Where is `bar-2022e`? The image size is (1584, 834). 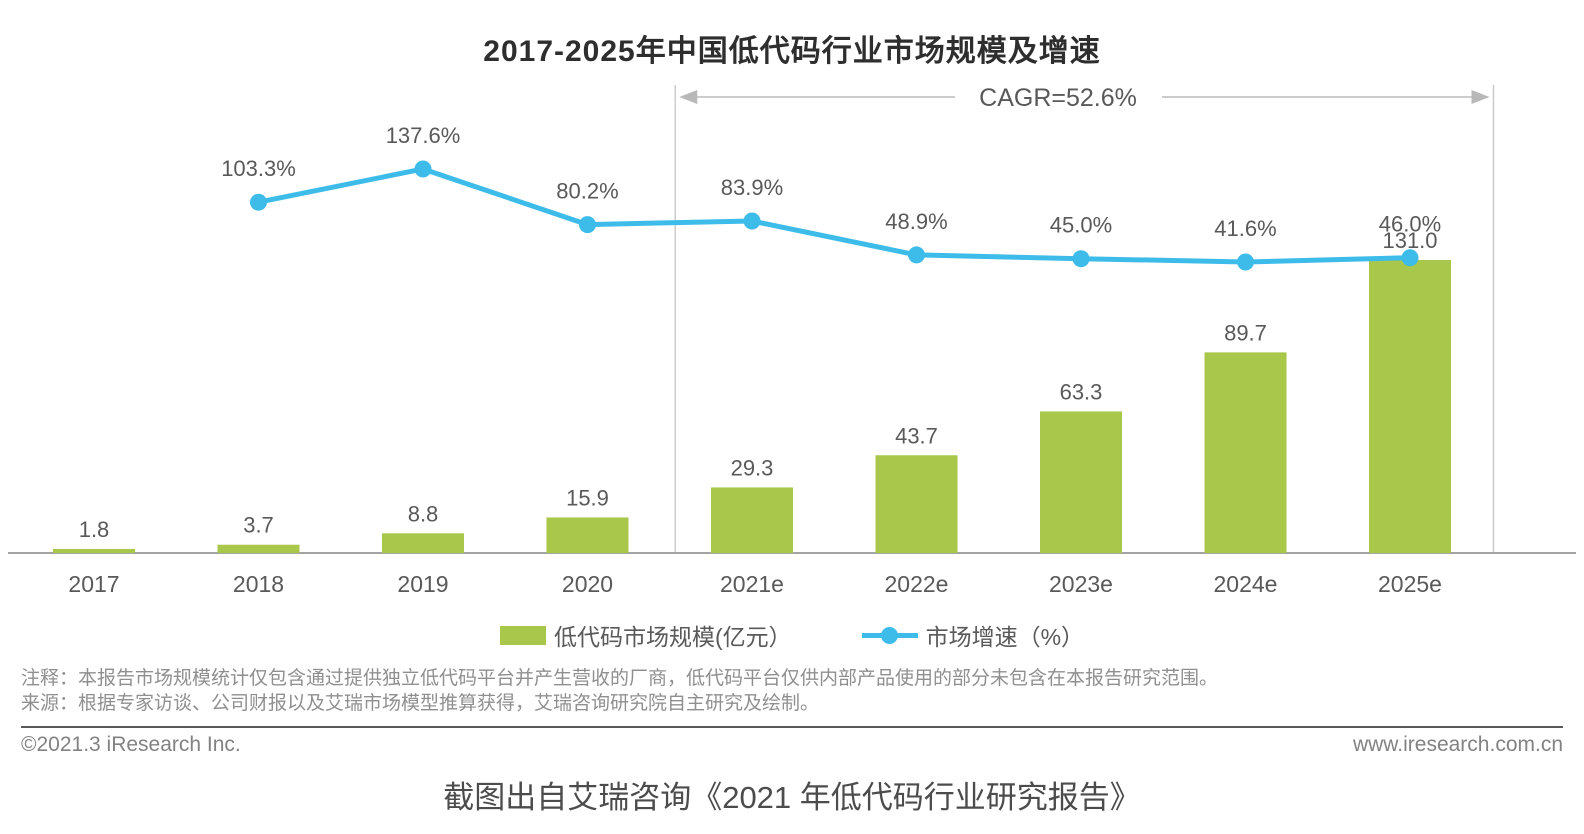
bar-2022e is located at coordinates (916, 504).